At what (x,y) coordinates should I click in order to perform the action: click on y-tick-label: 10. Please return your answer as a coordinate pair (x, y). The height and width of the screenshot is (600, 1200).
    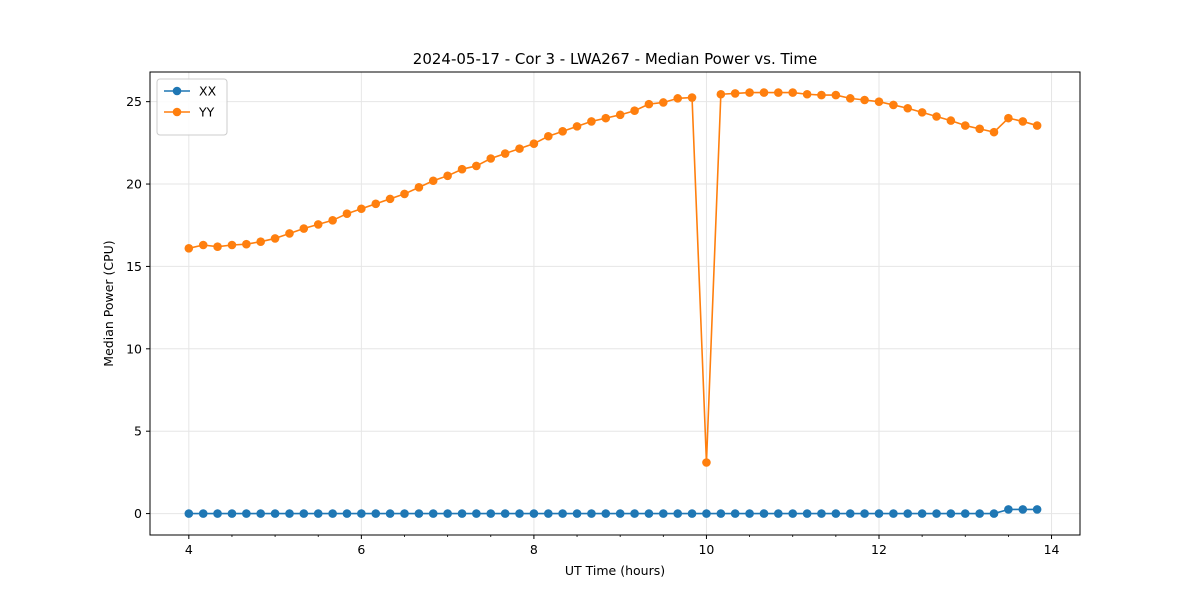
    Looking at the image, I should click on (134, 348).